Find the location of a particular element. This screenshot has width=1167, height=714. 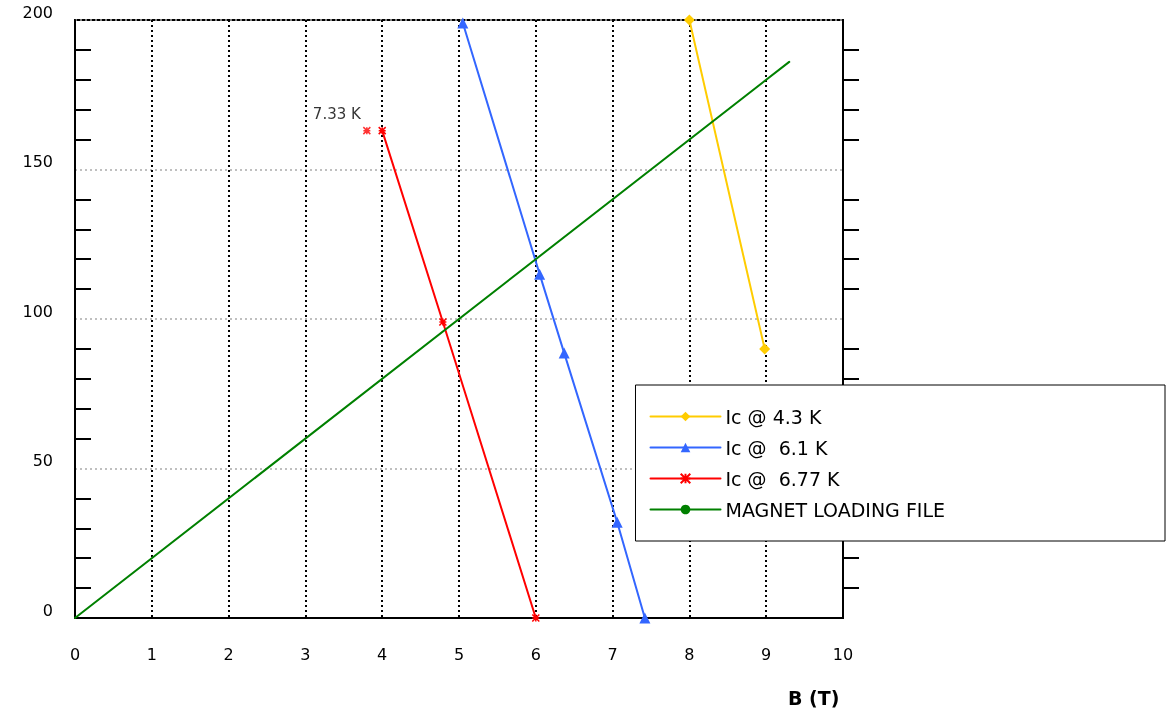

y-tick-label: 100 is located at coordinates (37, 311).